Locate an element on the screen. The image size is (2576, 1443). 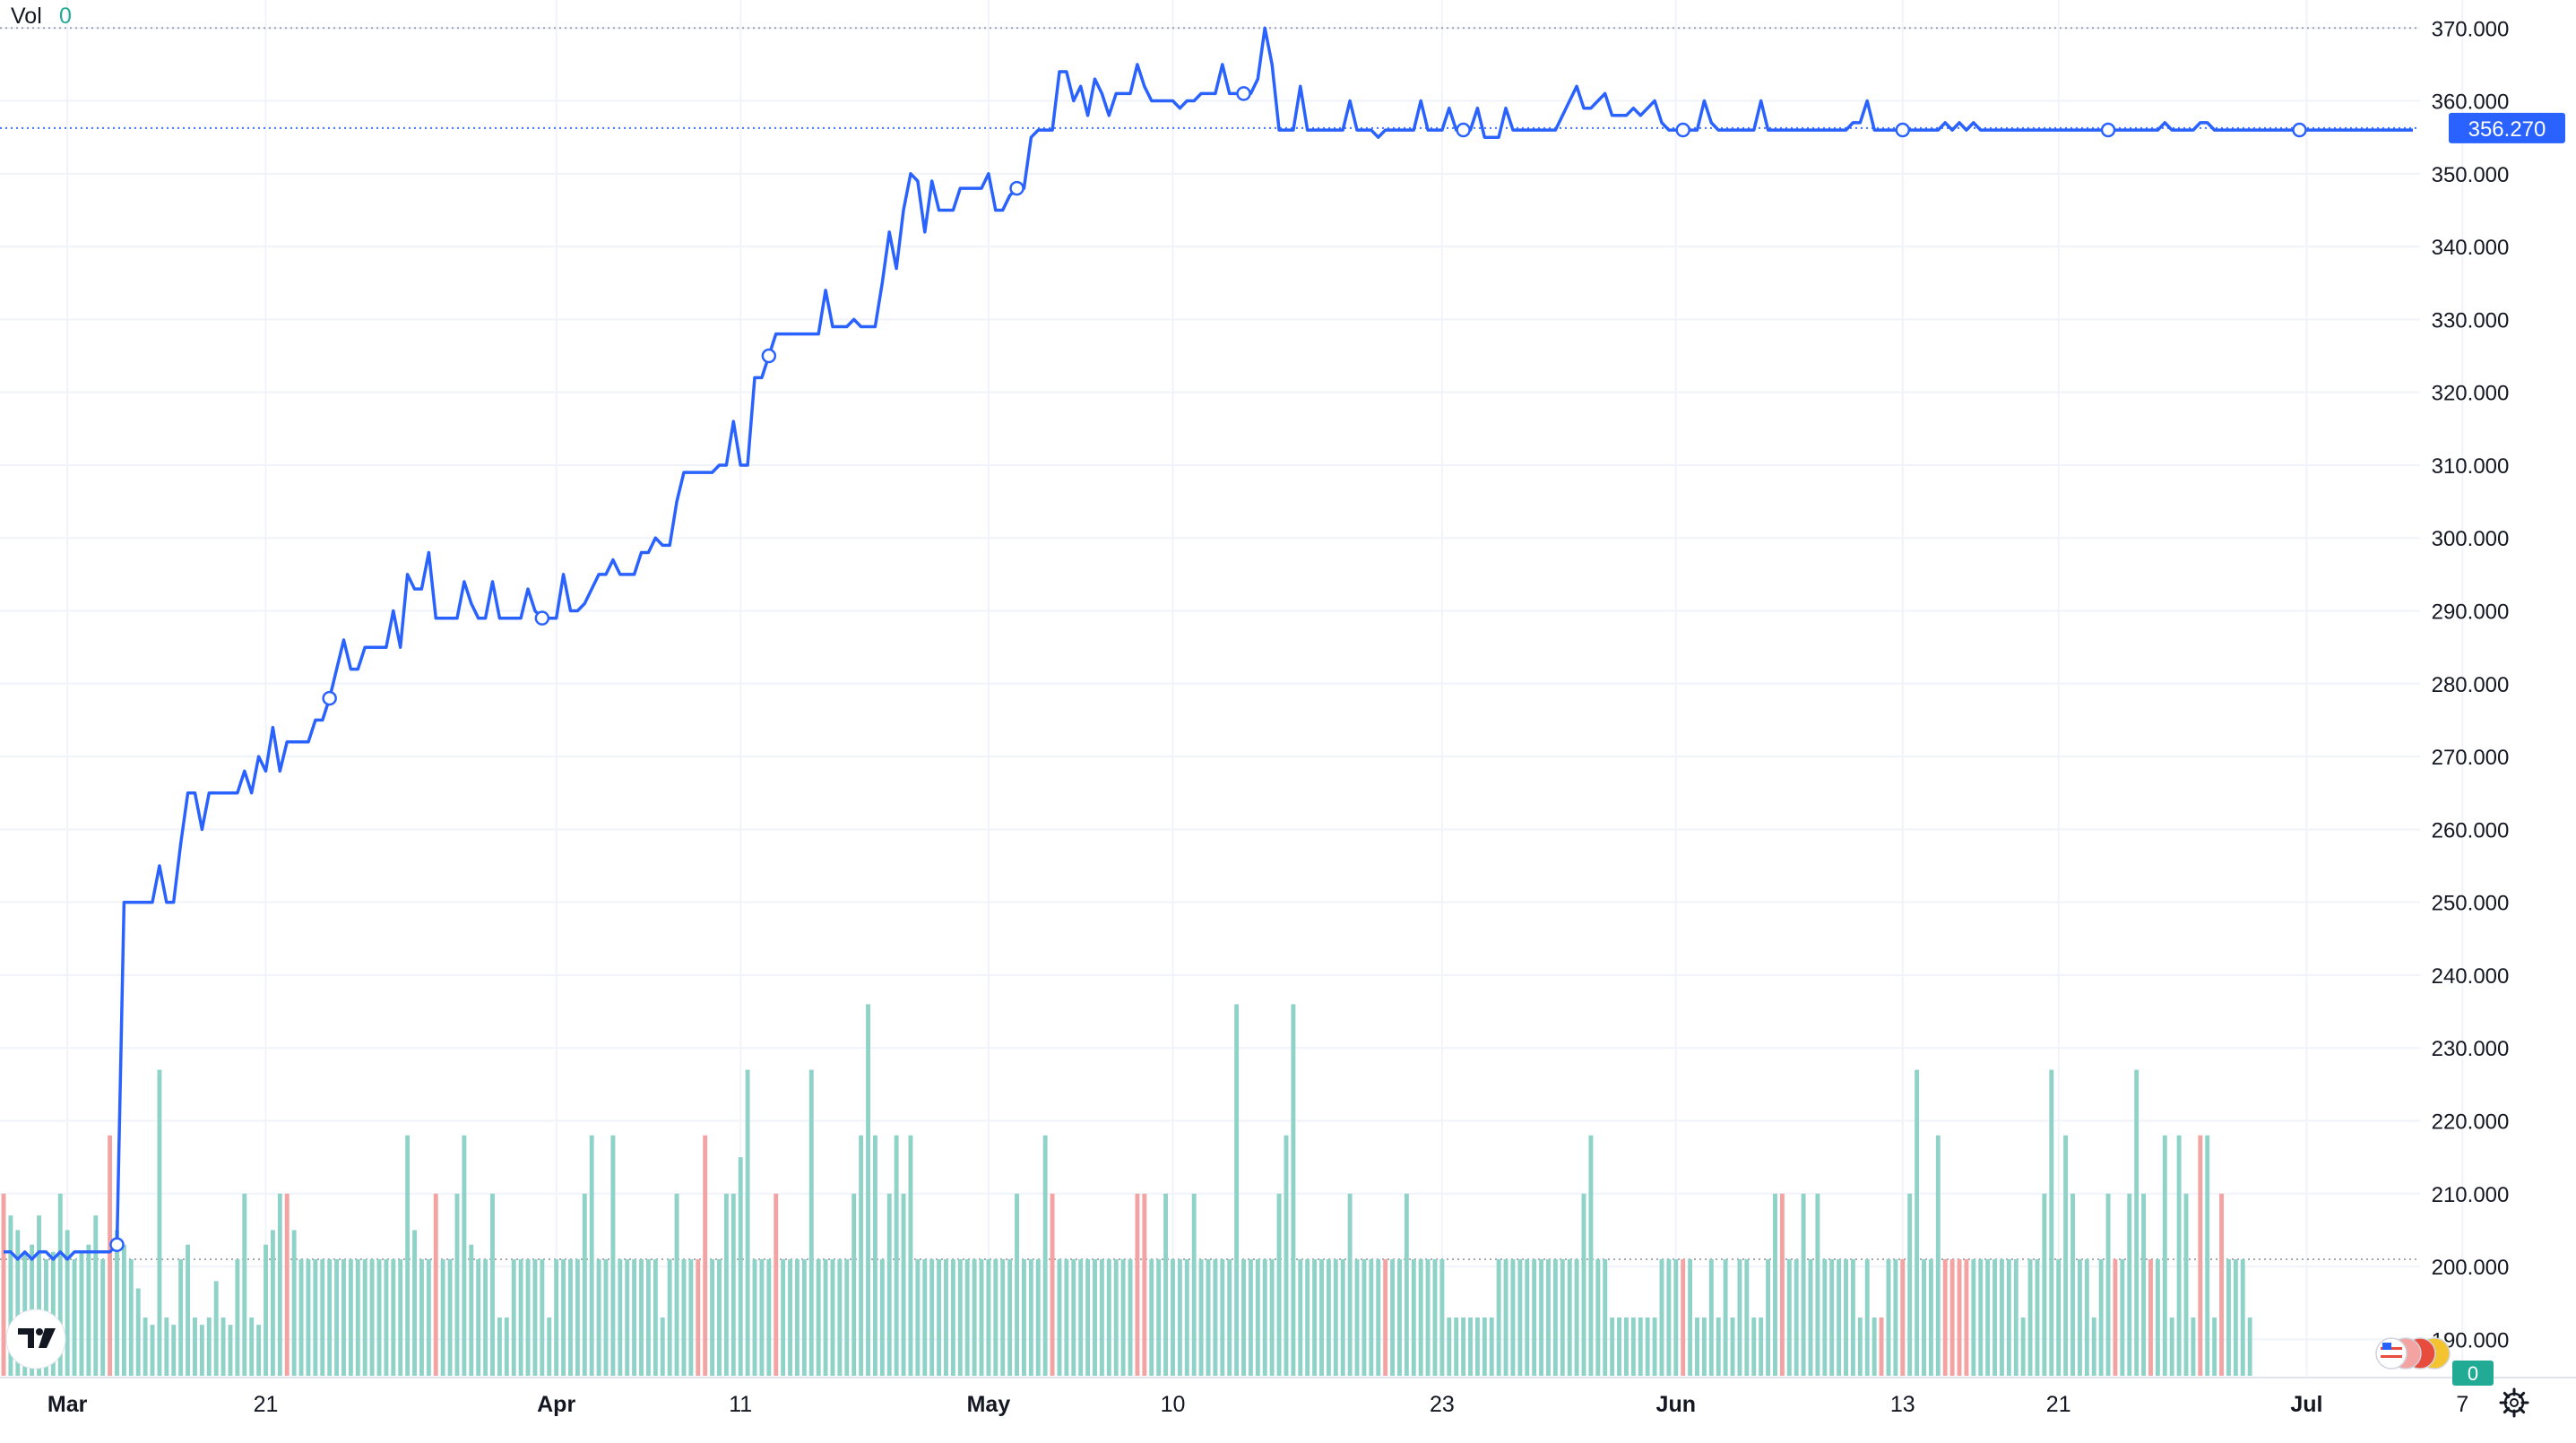
market-flags-icon is located at coordinates (2413, 1353).